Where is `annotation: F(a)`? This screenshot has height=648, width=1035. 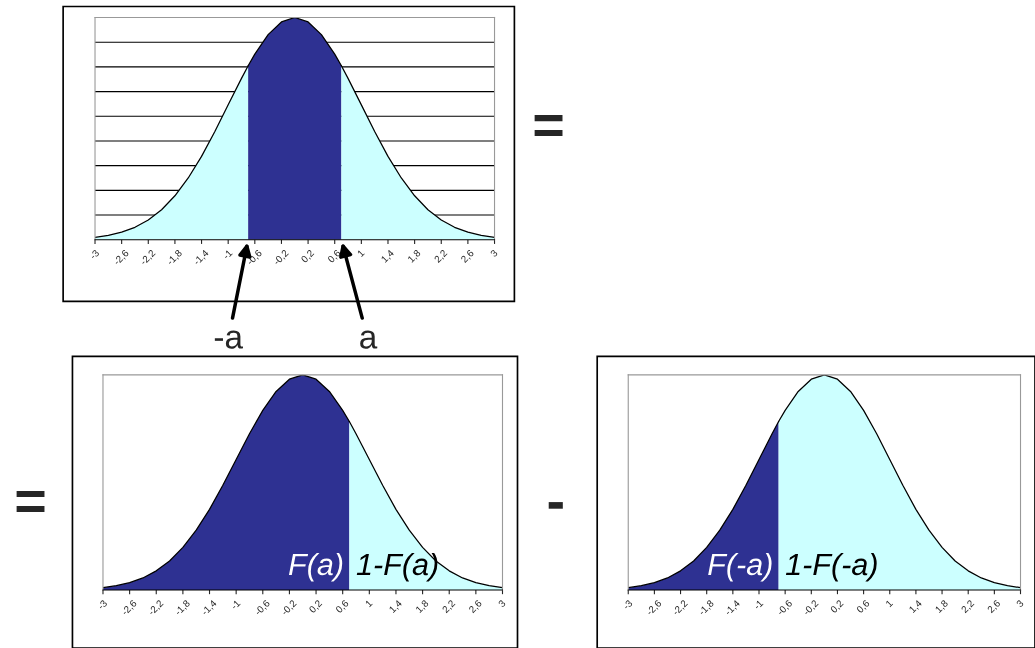 annotation: F(a) is located at coordinates (315, 567).